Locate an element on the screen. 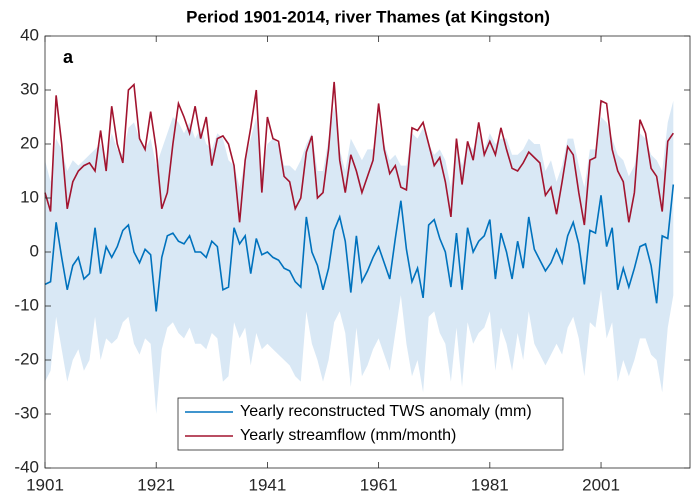 This screenshot has width=693, height=502. y-tick-label: 30 is located at coordinates (29, 88).